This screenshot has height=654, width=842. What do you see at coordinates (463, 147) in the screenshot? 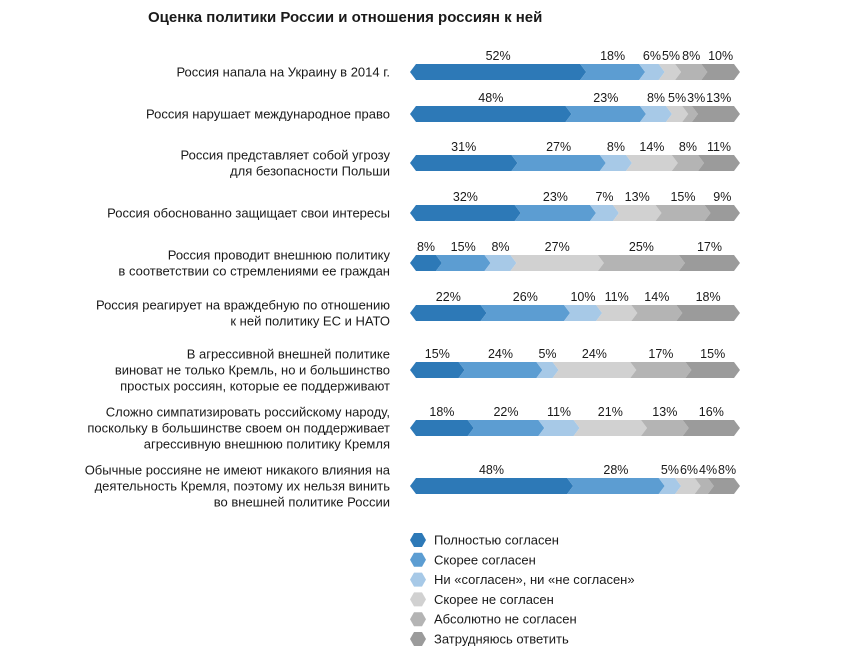
I see `data-label: 31%` at bounding box center [463, 147].